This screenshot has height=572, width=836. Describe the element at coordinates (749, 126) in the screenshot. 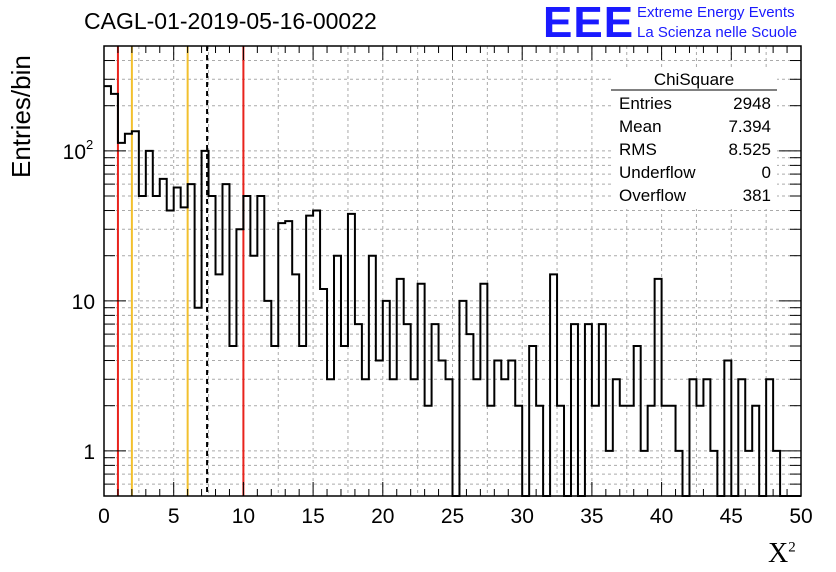

I see `stats-row-value: 7.394` at that location.